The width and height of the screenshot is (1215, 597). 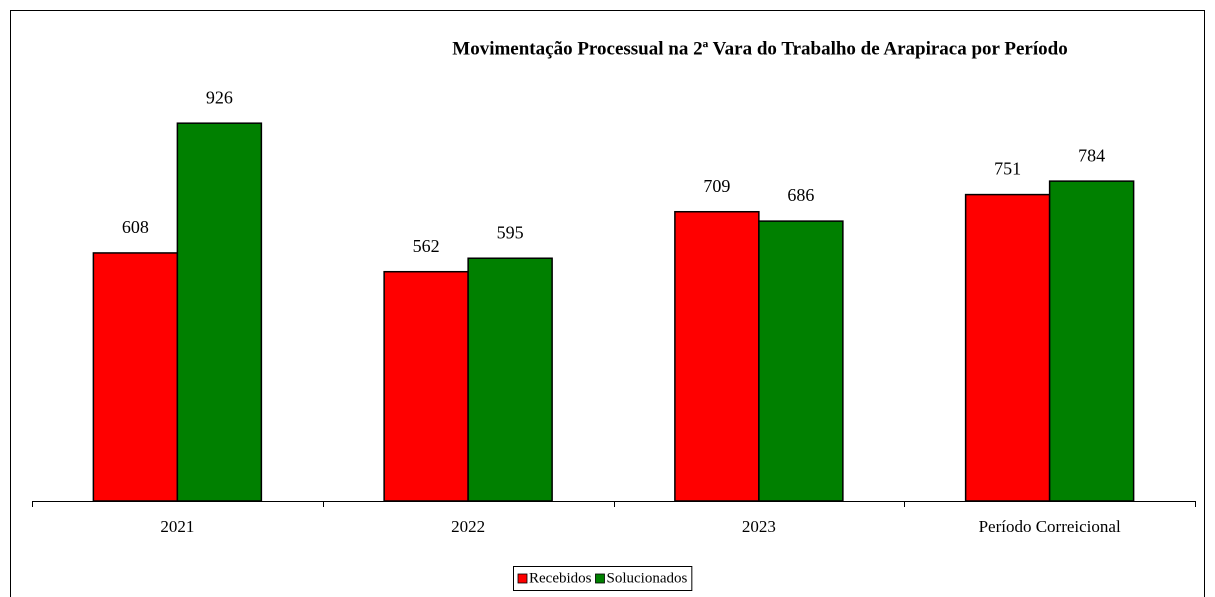 What do you see at coordinates (219, 97) in the screenshot?
I see `data-label: 926` at bounding box center [219, 97].